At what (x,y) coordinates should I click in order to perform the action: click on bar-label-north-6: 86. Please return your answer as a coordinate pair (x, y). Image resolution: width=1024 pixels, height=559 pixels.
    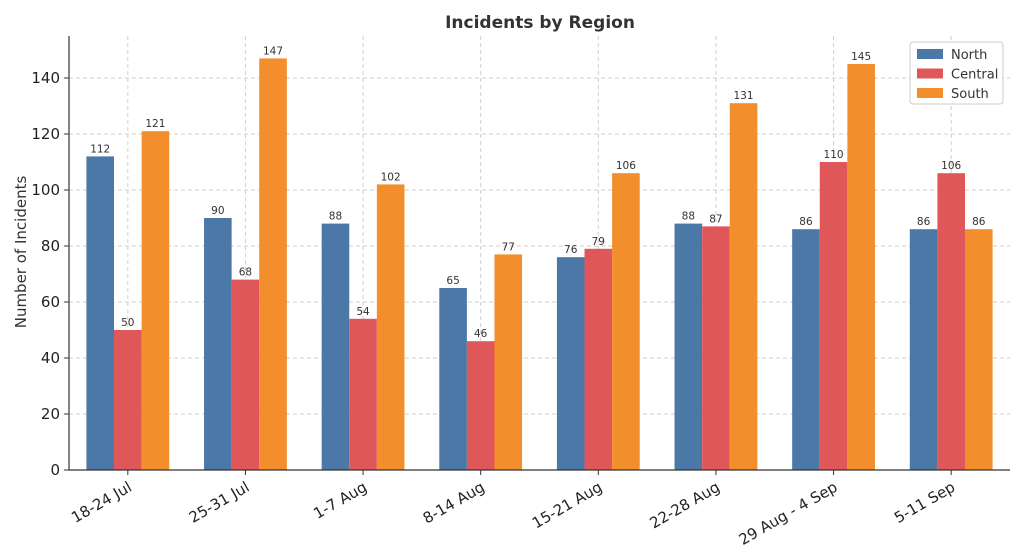
    Looking at the image, I should click on (806, 222).